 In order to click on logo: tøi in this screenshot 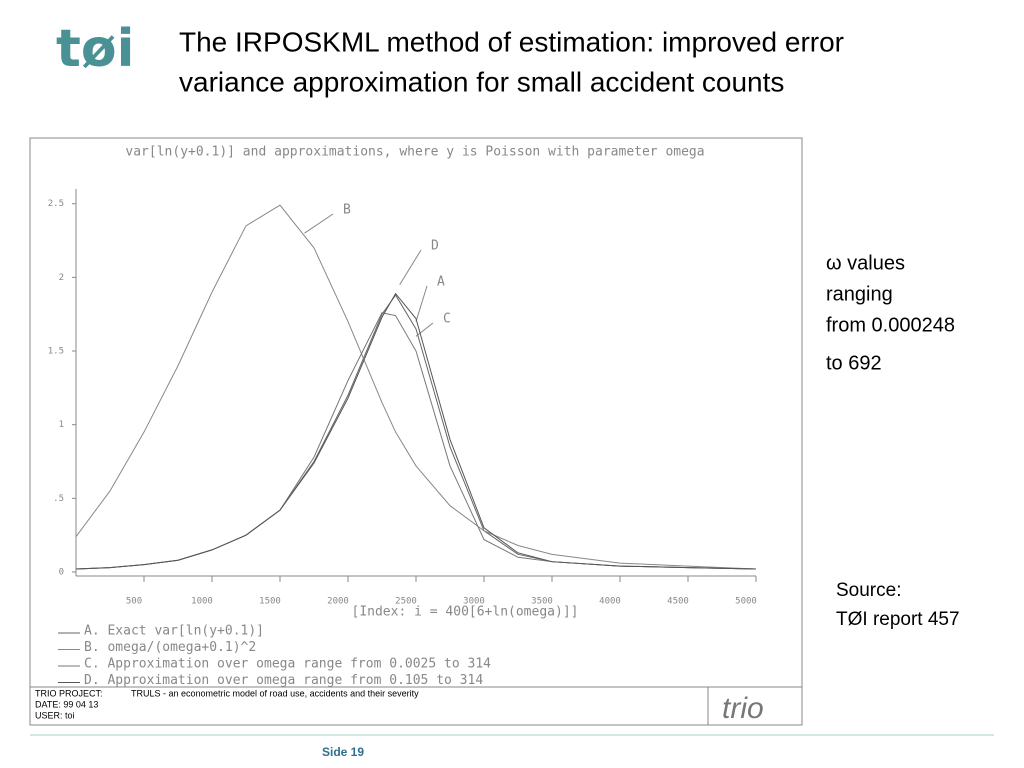, I will do `click(95, 49)`.